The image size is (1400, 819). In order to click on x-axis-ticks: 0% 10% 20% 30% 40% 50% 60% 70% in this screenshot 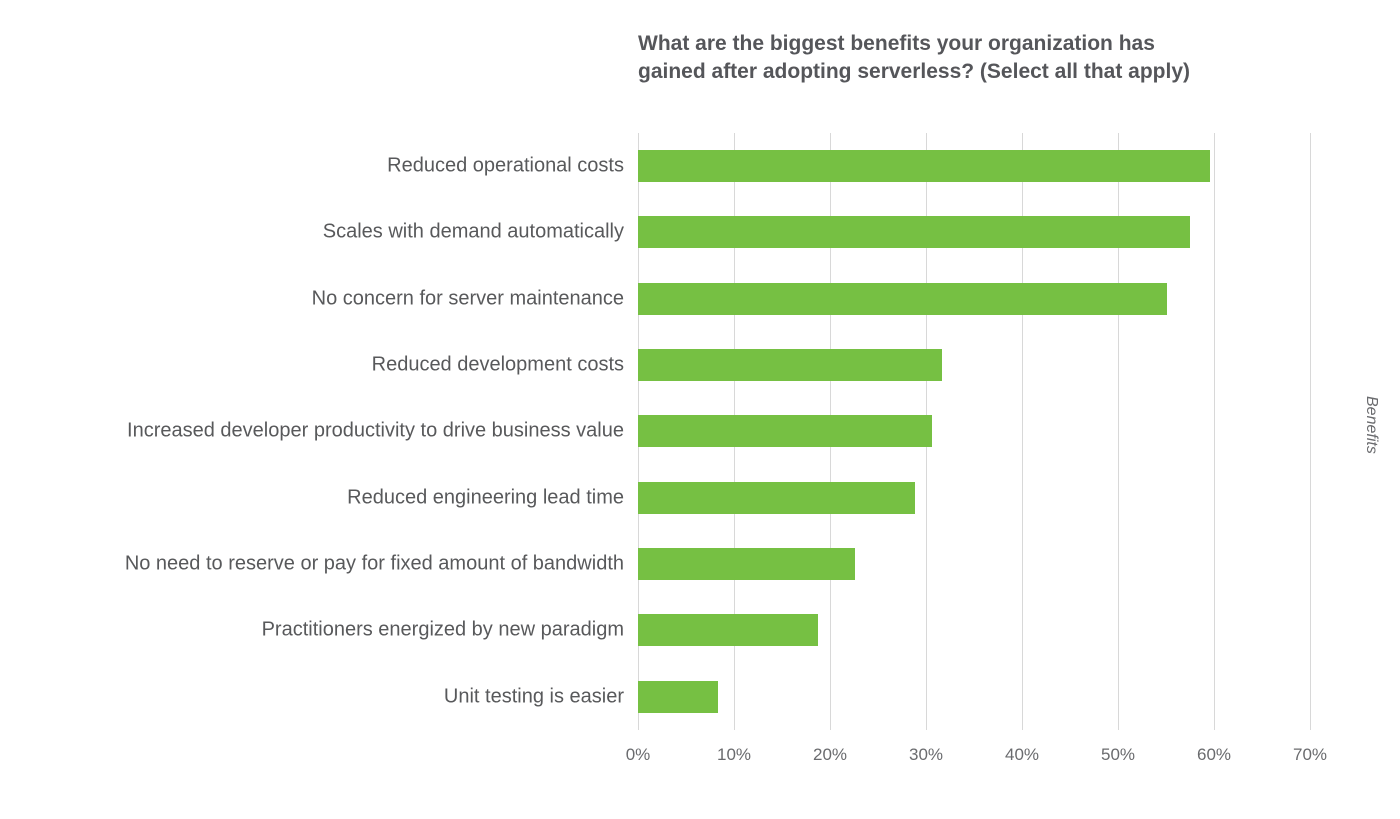, I will do `click(976, 758)`.